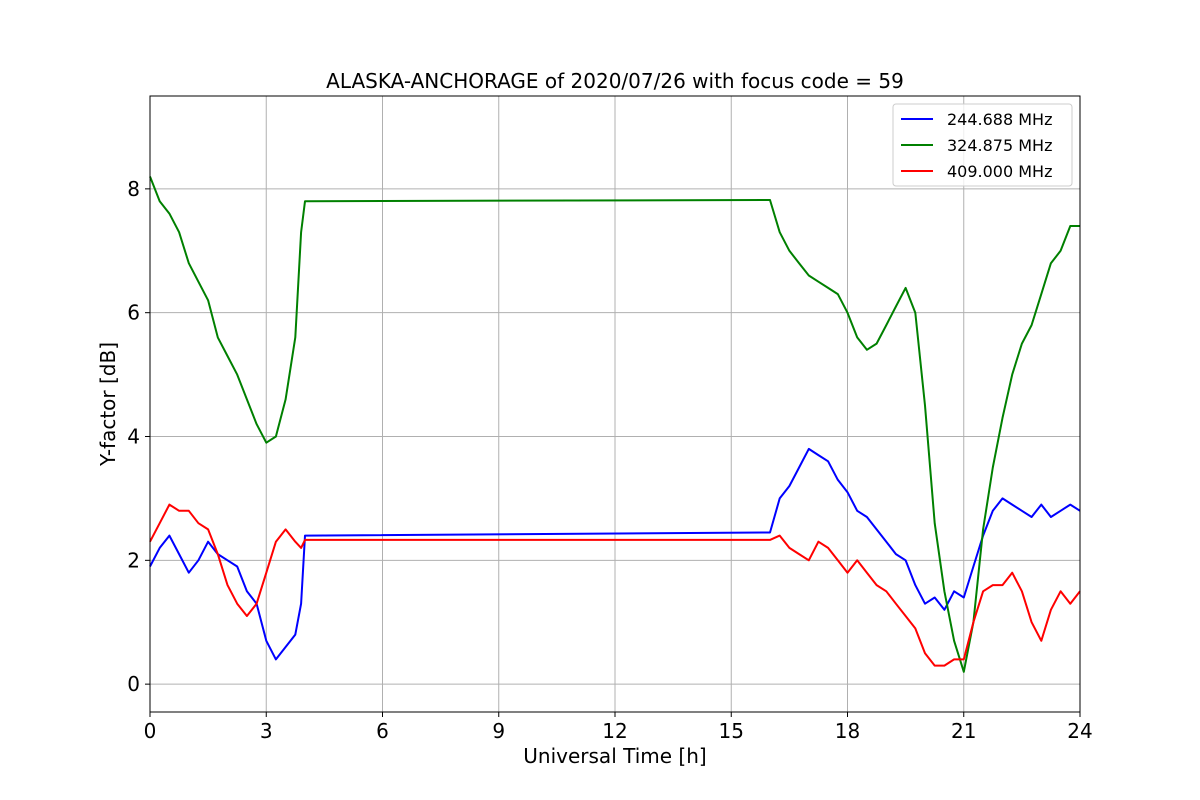 Image resolution: width=1200 pixels, height=800 pixels. Describe the element at coordinates (1079, 731) in the screenshot. I see `x-tick-label: 24` at that location.